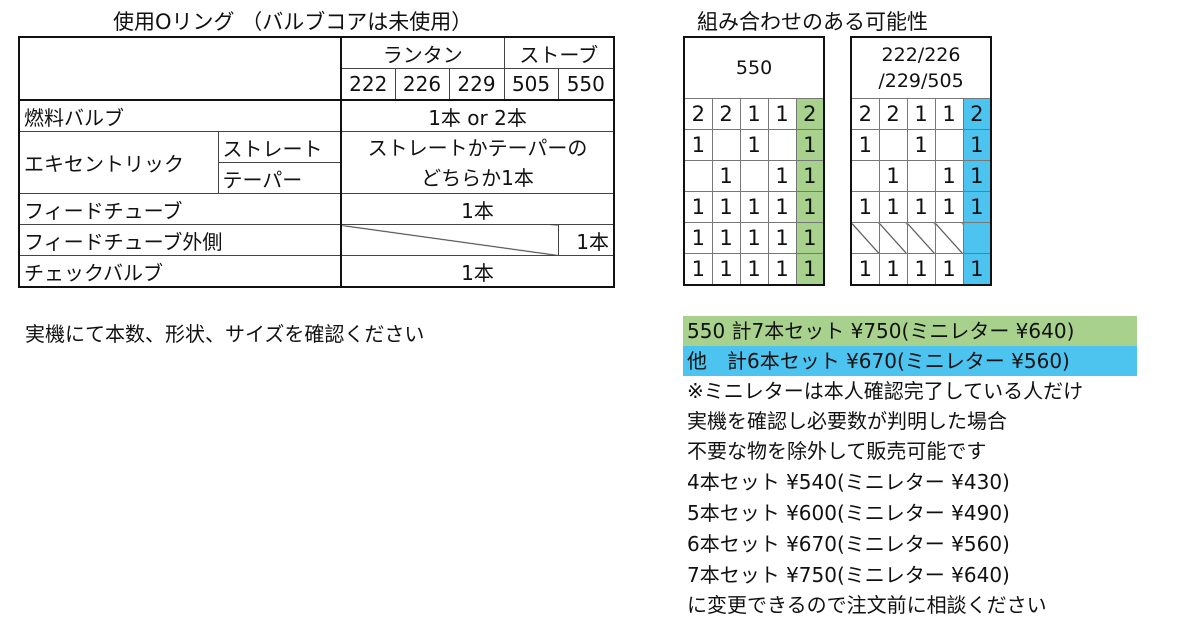 The width and height of the screenshot is (1200, 627). I want to click on note-line: 7本セット ¥750(ミニレター ¥640), so click(848, 575).